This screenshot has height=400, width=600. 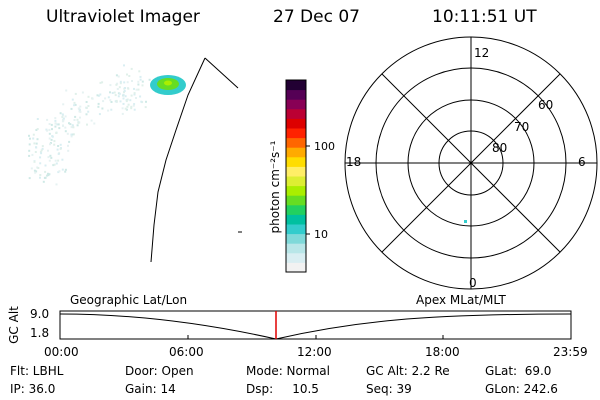 I want to click on colorbar, so click(x=296, y=176).